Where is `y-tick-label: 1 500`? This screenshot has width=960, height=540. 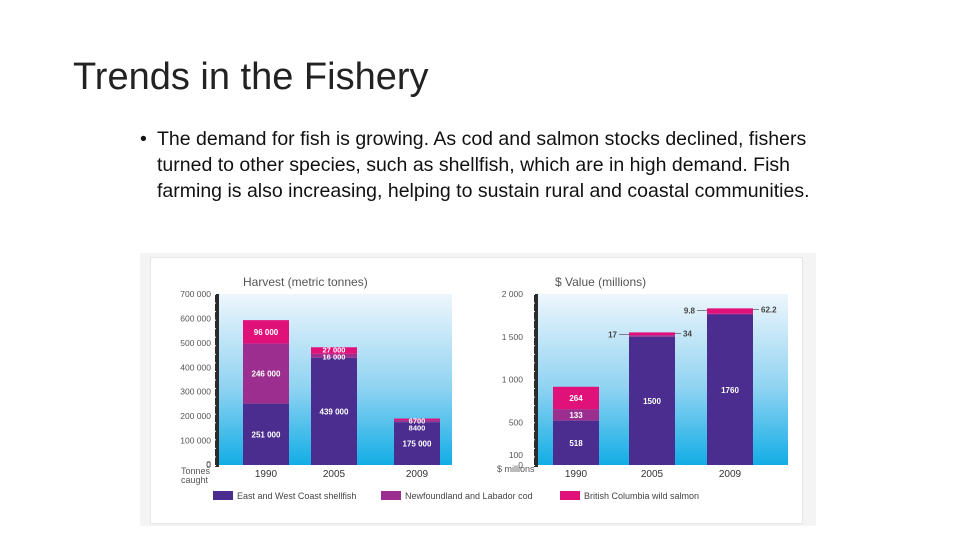 y-tick-label: 1 500 is located at coordinates (513, 337).